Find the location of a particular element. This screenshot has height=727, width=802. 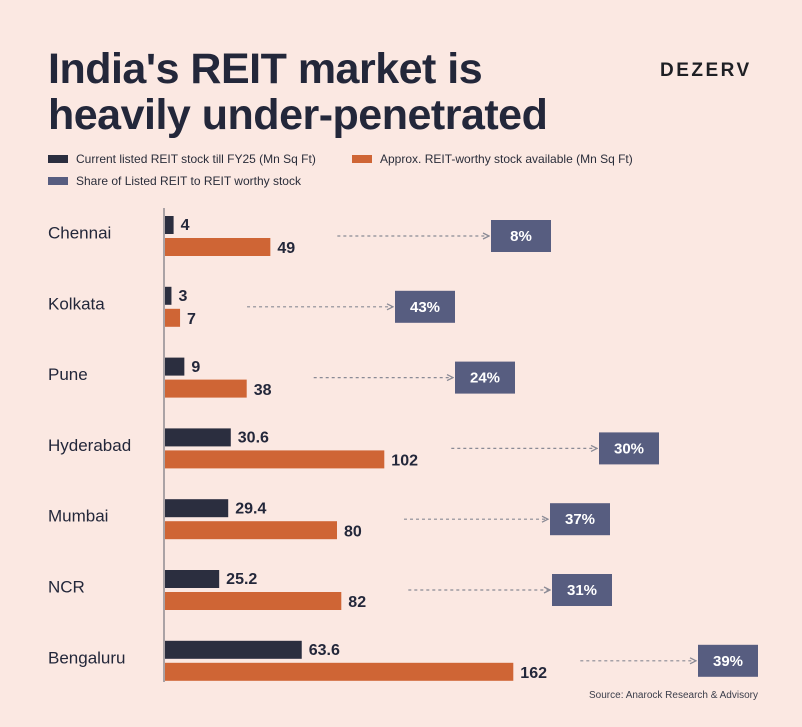

share-box-mumbai is located at coordinates (580, 519).